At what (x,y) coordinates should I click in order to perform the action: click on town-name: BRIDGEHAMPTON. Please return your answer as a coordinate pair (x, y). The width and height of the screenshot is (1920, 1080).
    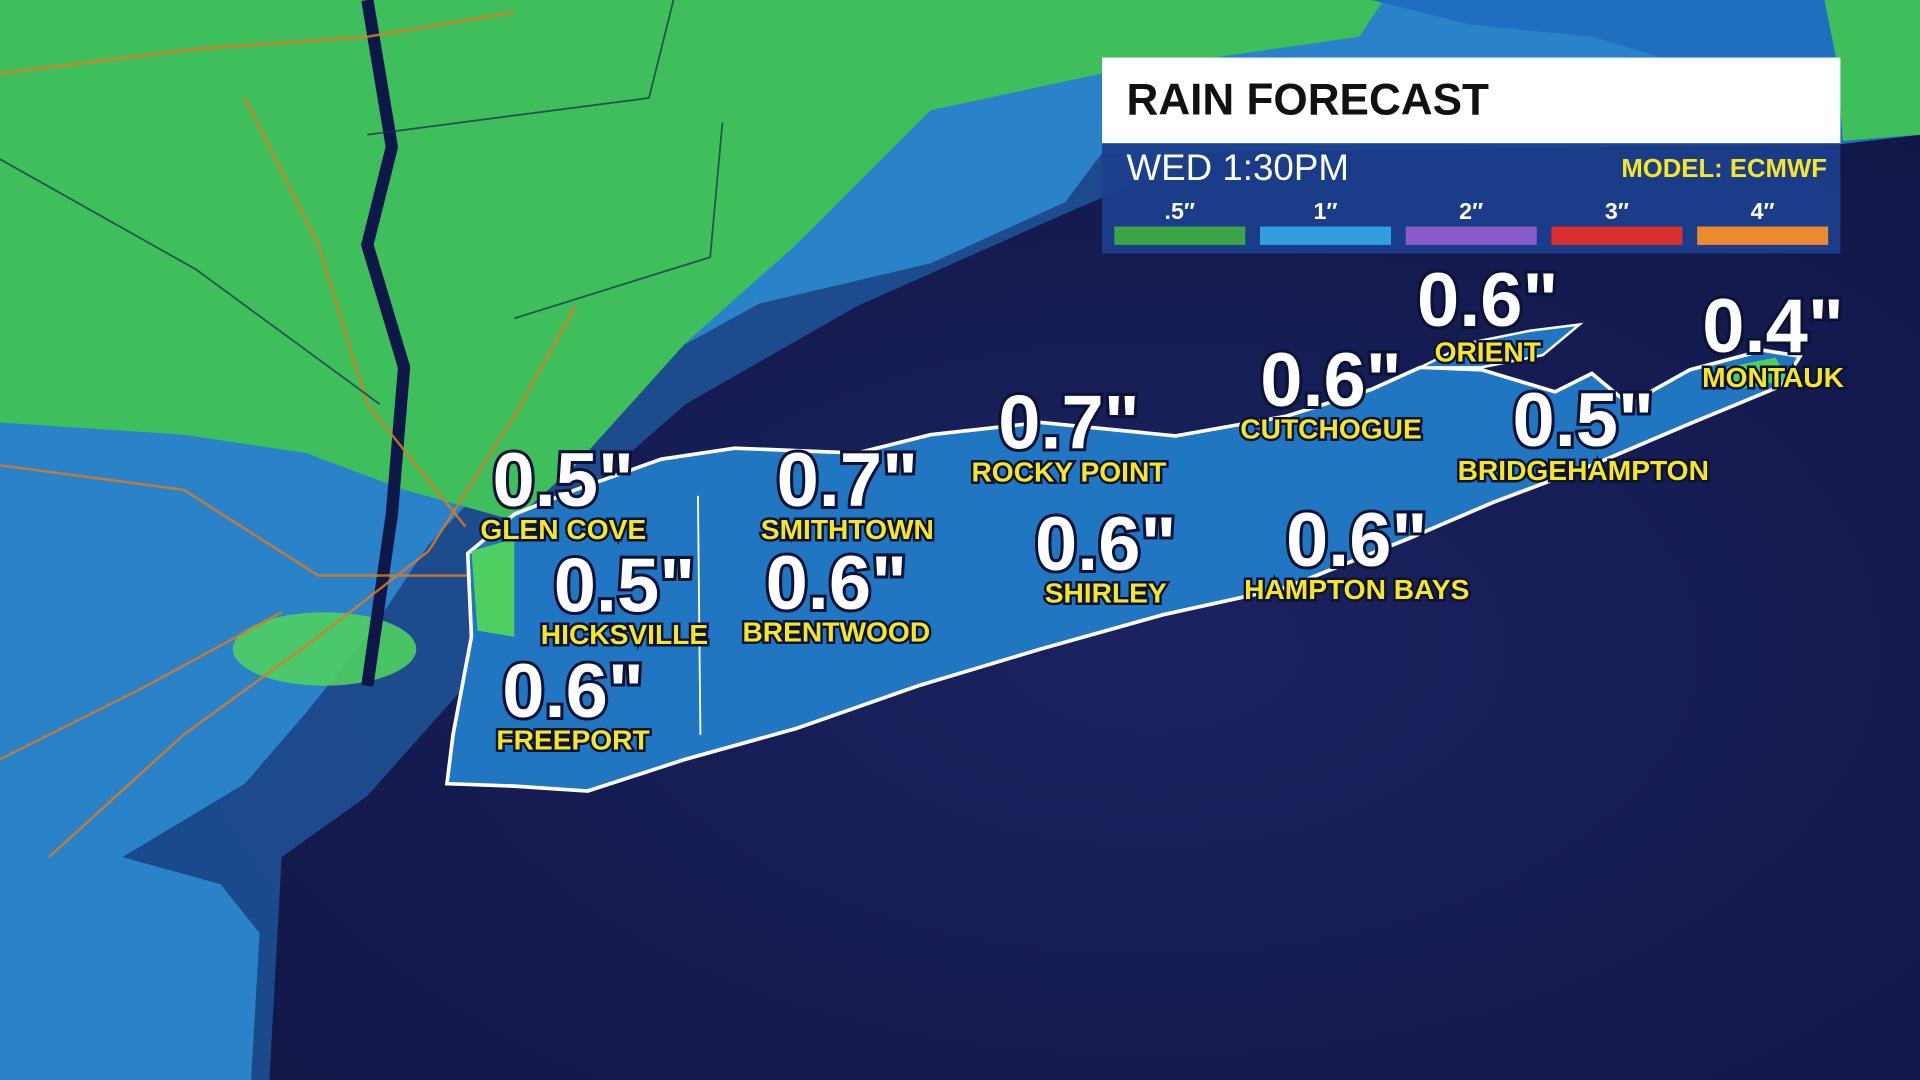
    Looking at the image, I should click on (1583, 470).